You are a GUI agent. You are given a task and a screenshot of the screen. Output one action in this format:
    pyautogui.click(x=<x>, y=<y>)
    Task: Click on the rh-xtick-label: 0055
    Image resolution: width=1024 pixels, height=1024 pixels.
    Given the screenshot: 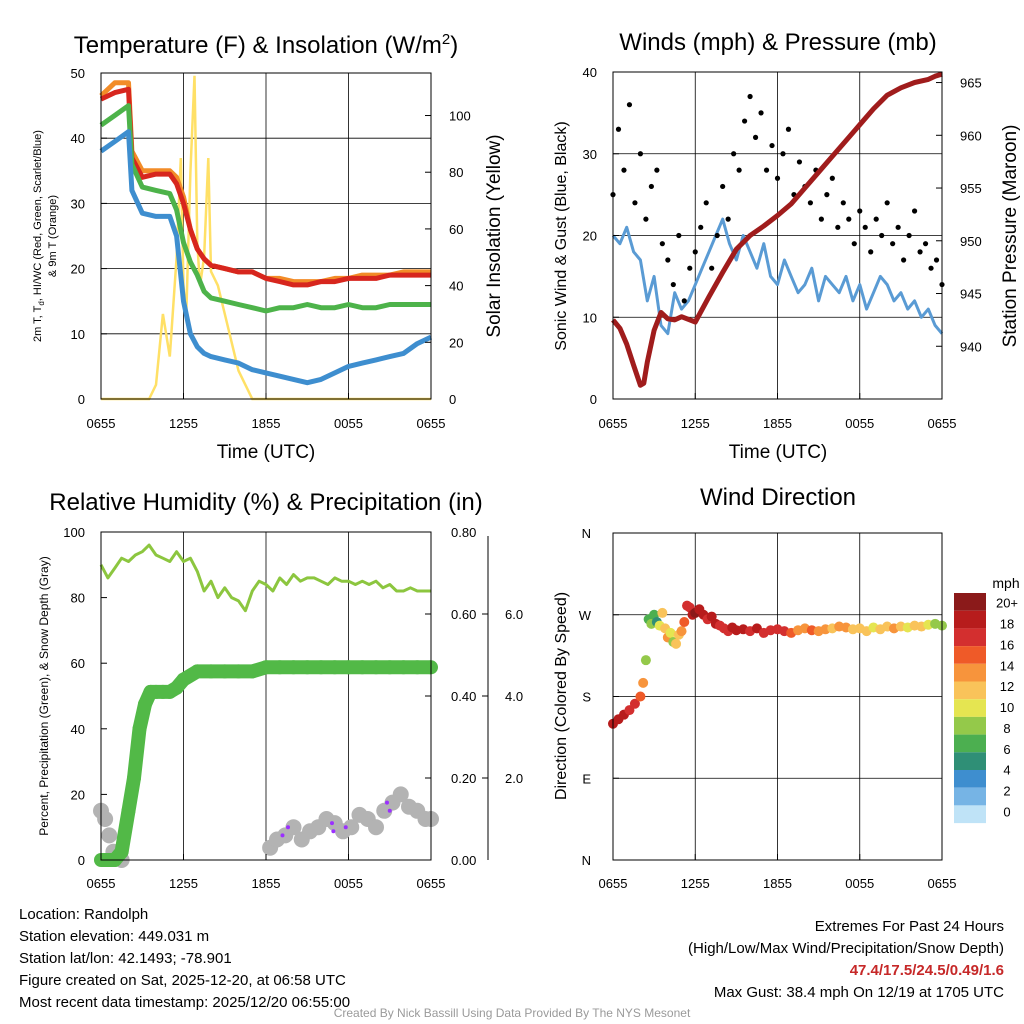 What is the action you would take?
    pyautogui.click(x=348, y=883)
    